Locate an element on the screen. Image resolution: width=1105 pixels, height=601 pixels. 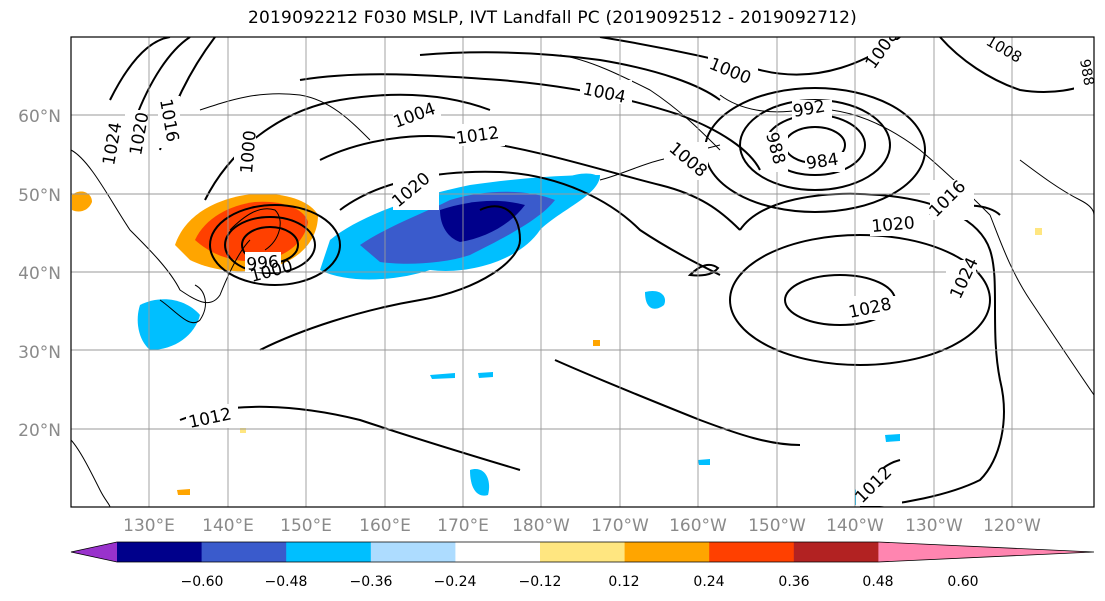
colorbar-tick: −0.24 is located at coordinates (455, 582).